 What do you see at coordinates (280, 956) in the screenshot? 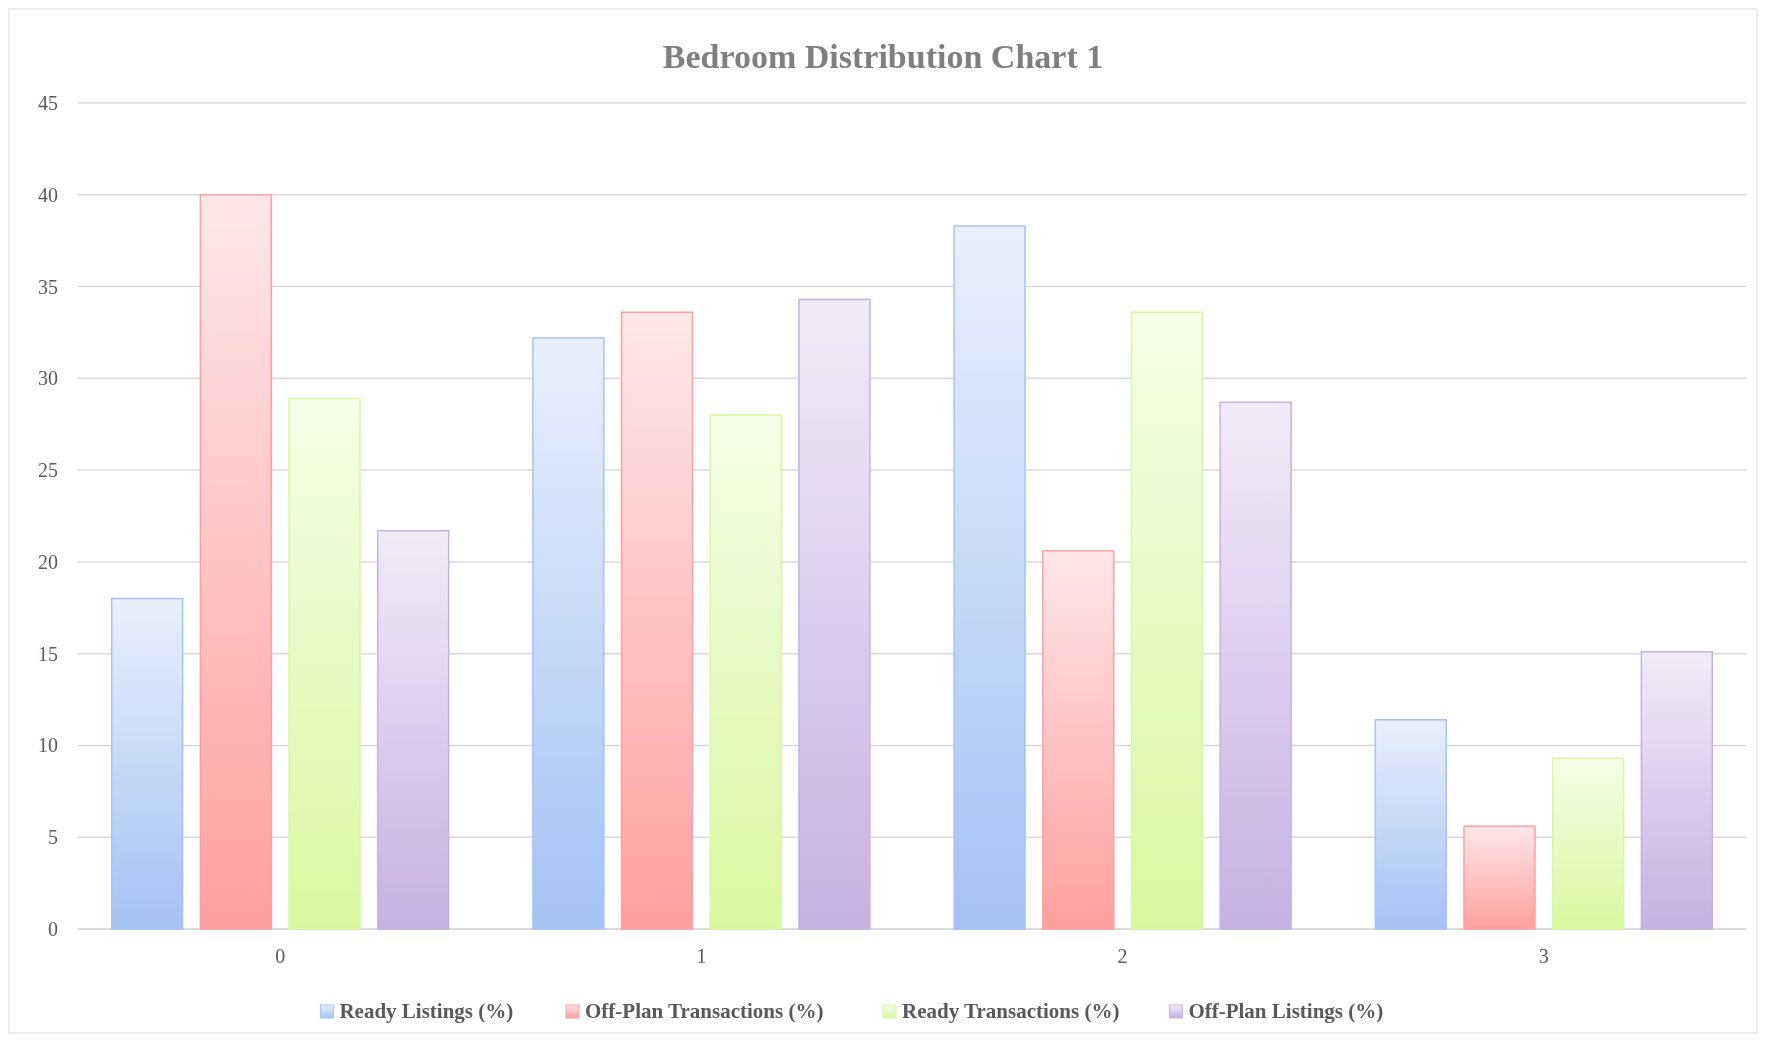
I see `x-tick-label: 0` at bounding box center [280, 956].